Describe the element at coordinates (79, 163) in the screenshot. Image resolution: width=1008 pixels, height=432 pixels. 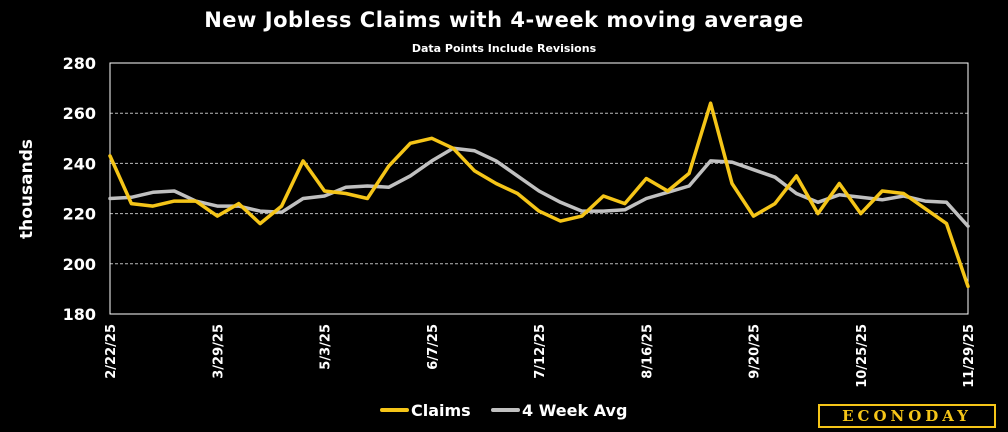
I see `y-tick-label: 240` at that location.